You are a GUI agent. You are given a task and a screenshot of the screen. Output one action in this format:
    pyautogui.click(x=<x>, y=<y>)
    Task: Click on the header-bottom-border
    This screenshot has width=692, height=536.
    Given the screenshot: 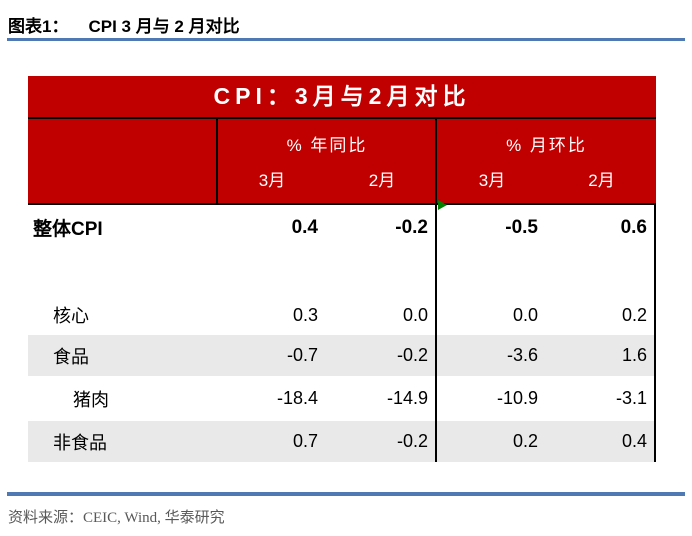 What is the action you would take?
    pyautogui.click(x=342, y=204)
    